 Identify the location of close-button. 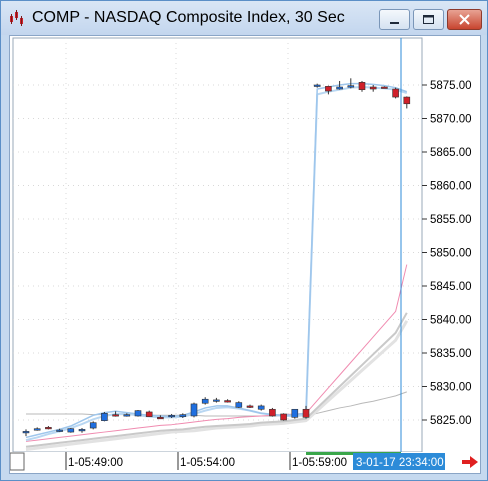
(464, 19).